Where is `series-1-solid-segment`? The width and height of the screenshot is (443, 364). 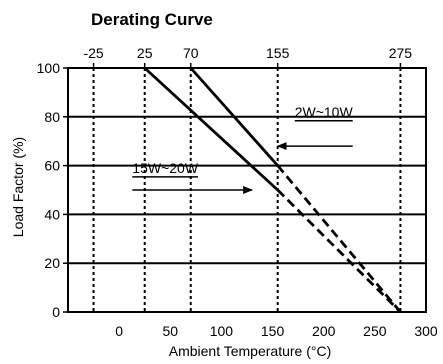 series-1-solid-segment is located at coordinates (211, 129).